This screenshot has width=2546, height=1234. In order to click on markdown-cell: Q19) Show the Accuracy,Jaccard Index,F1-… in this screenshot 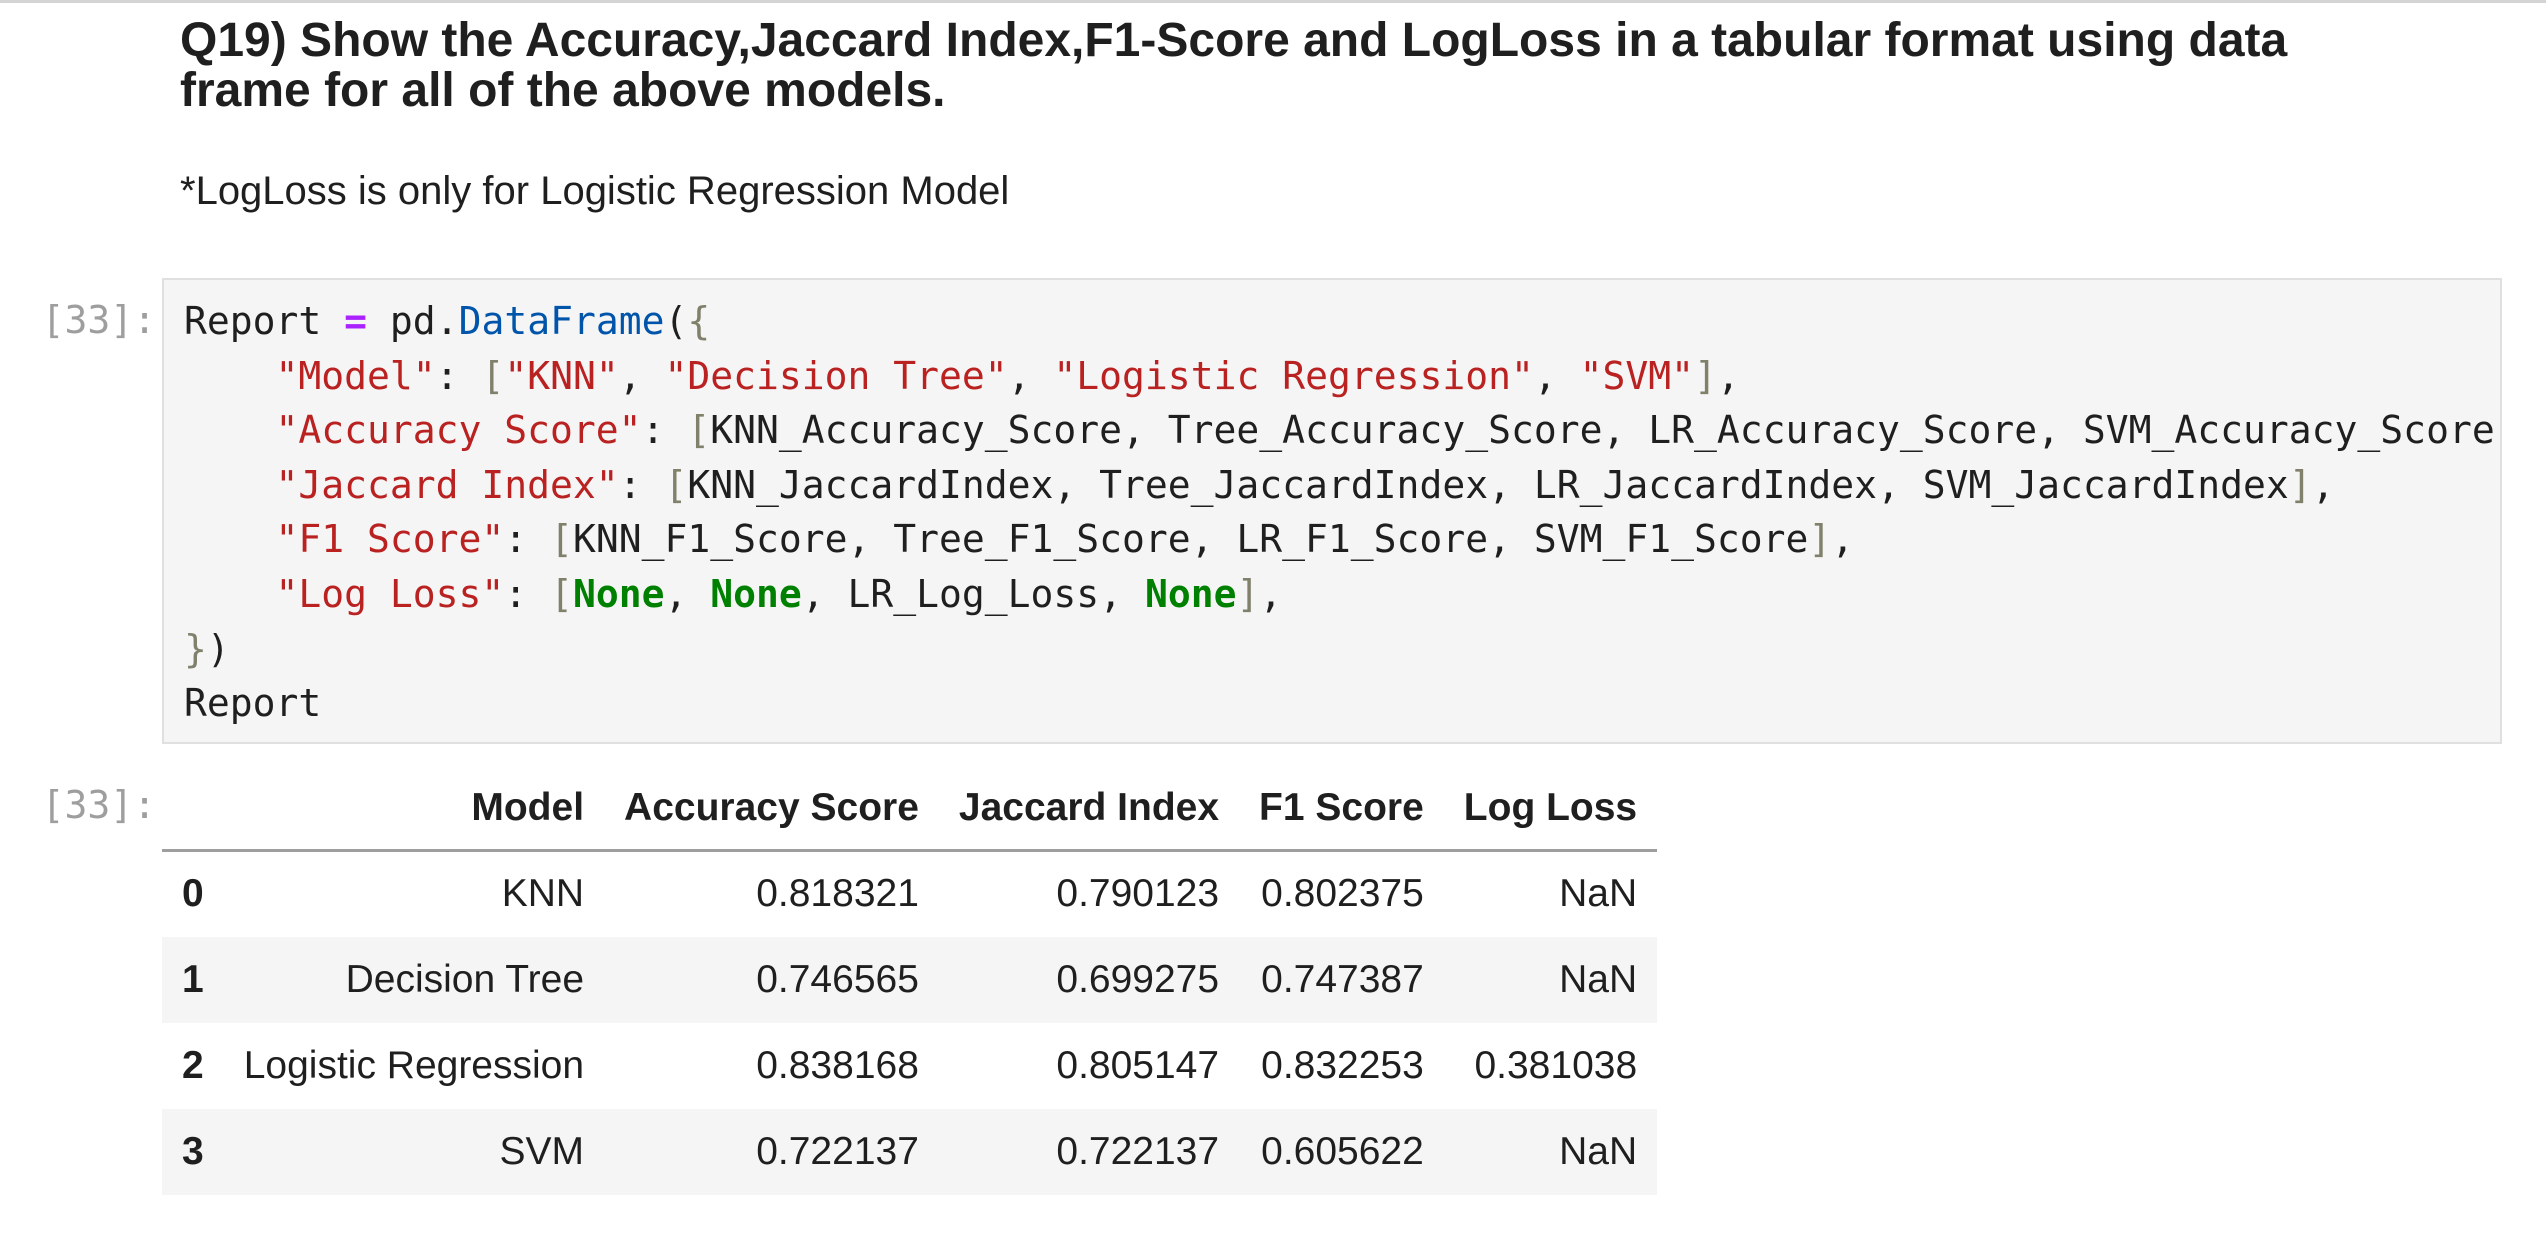, I will do `click(1330, 114)`.